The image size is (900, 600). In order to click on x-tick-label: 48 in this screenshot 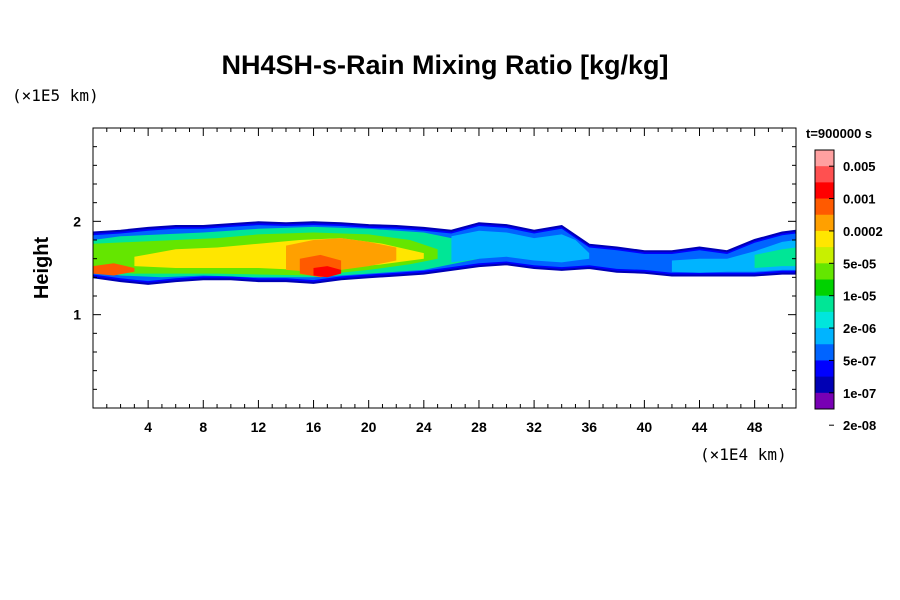, I will do `click(755, 427)`.